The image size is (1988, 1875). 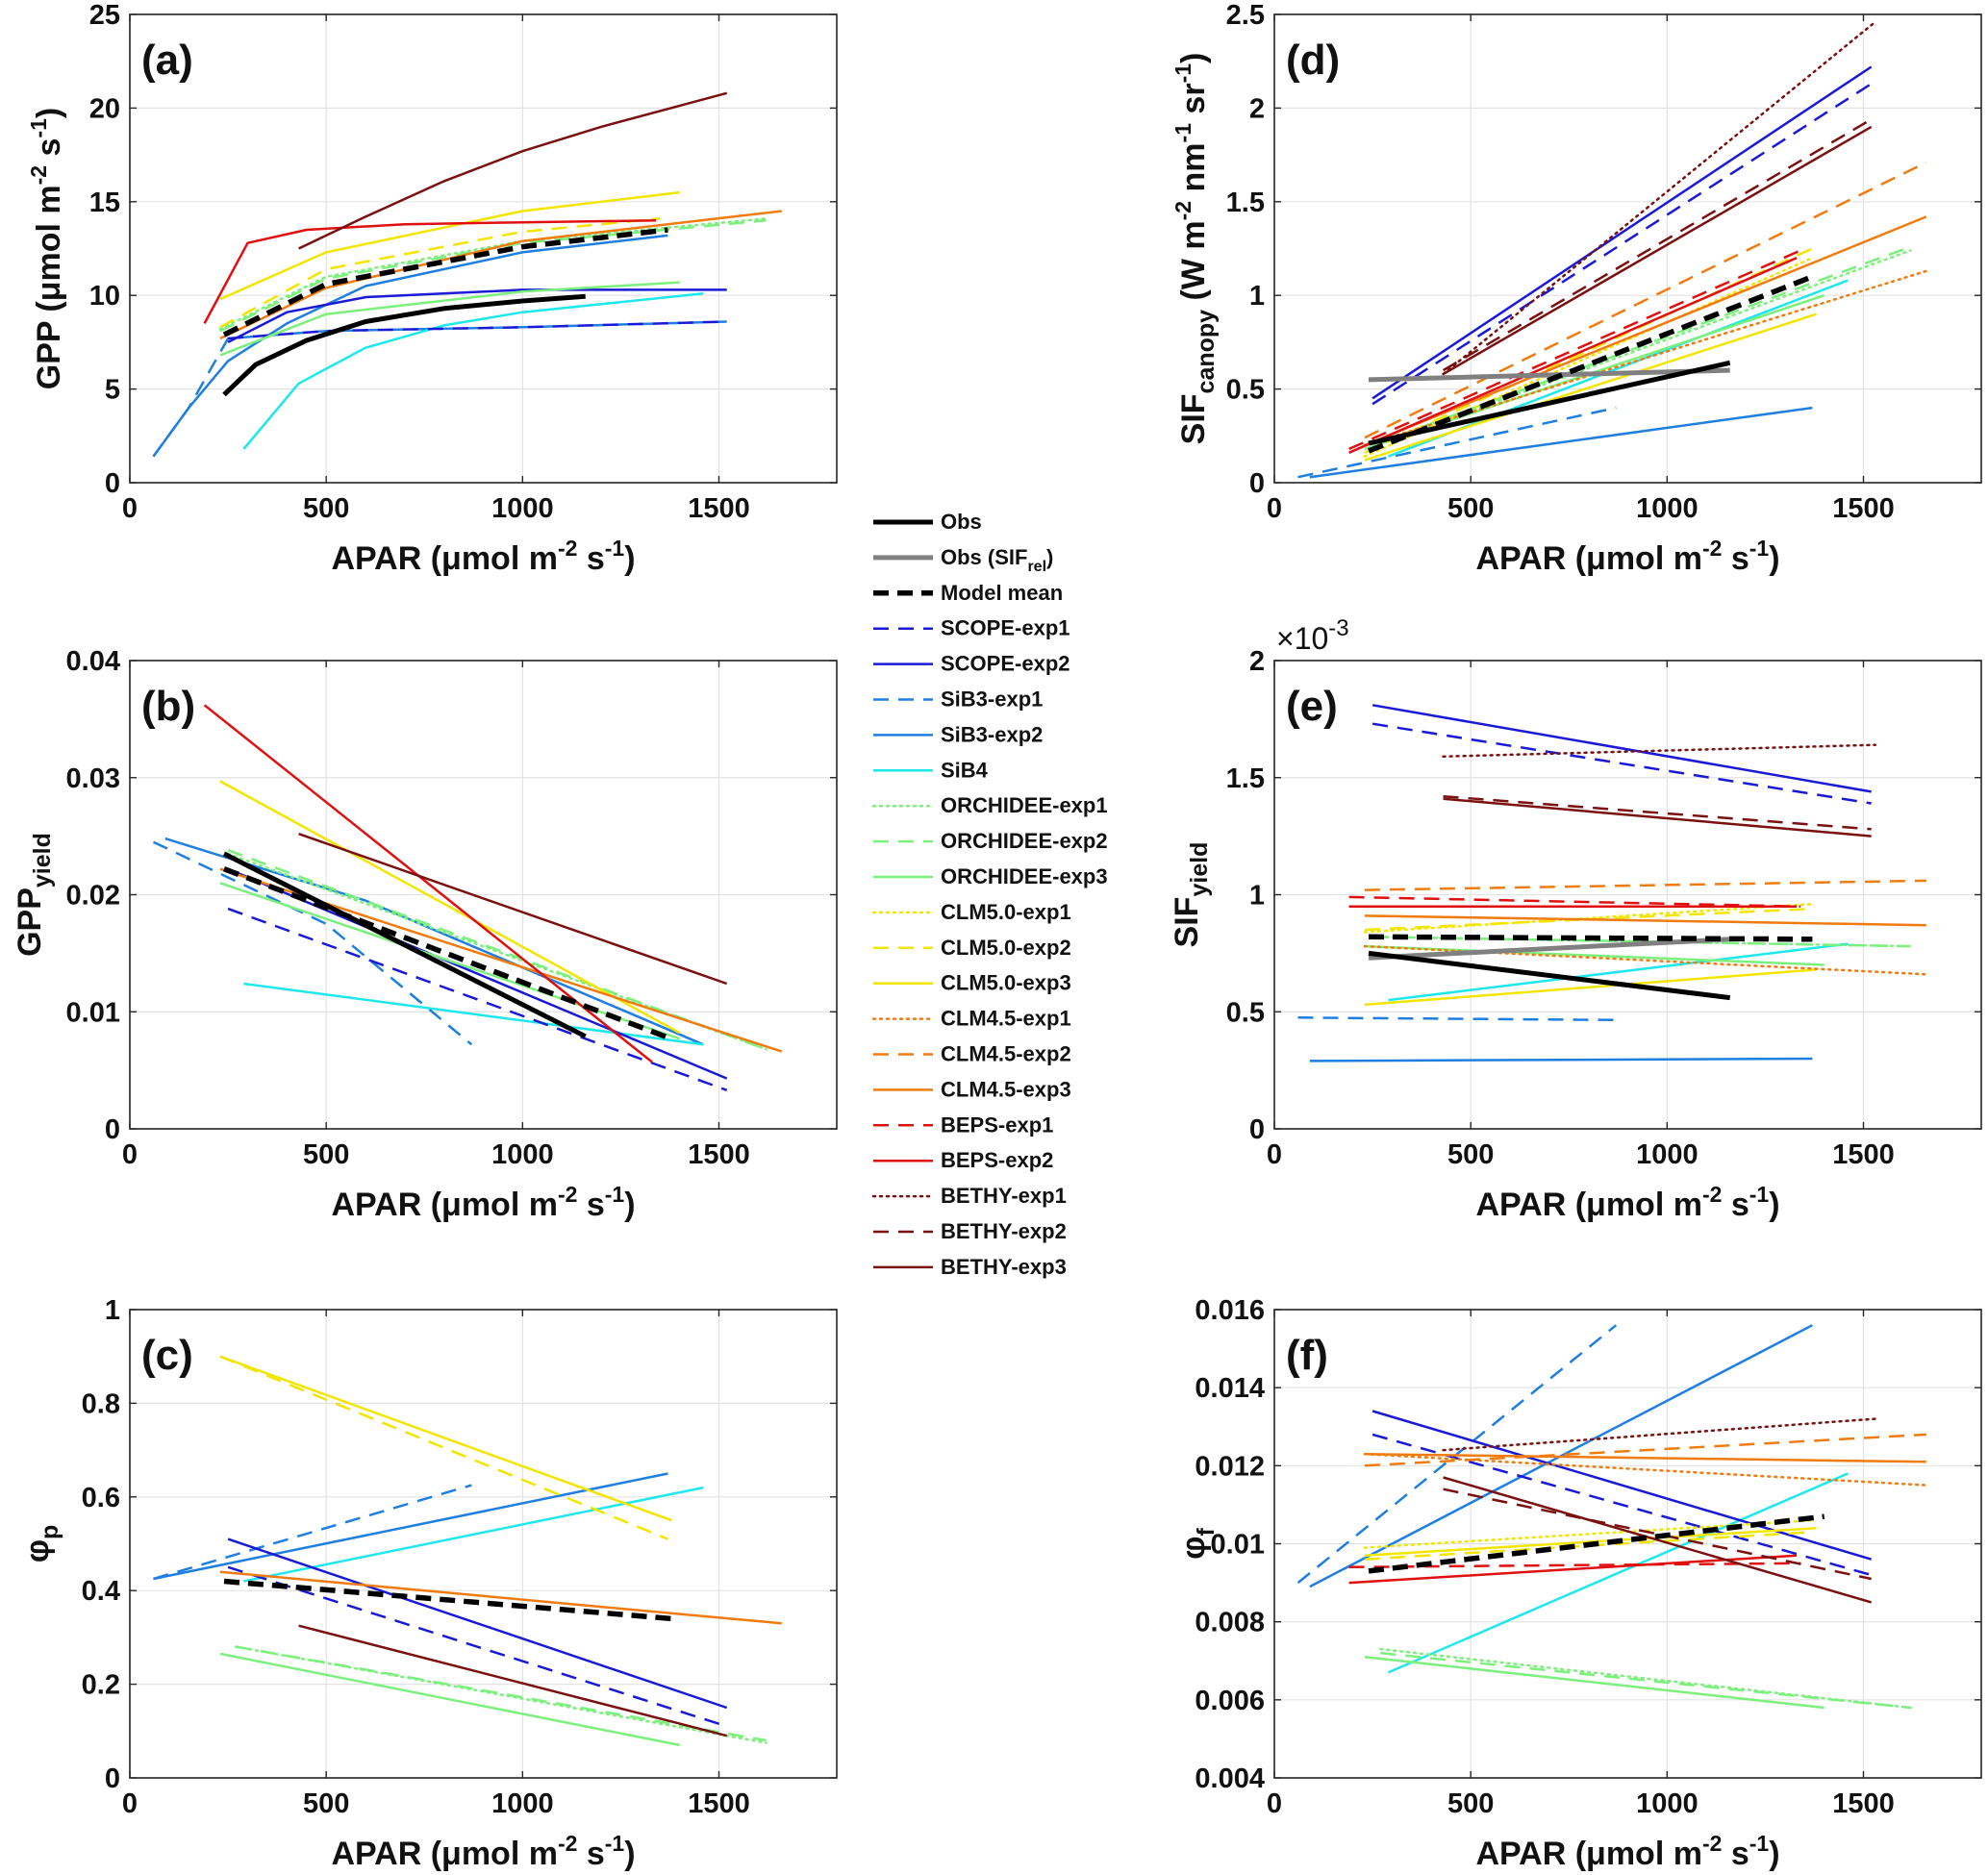 What do you see at coordinates (990, 841) in the screenshot?
I see `legend-item-orc2: ORCHIDEE-exp2` at bounding box center [990, 841].